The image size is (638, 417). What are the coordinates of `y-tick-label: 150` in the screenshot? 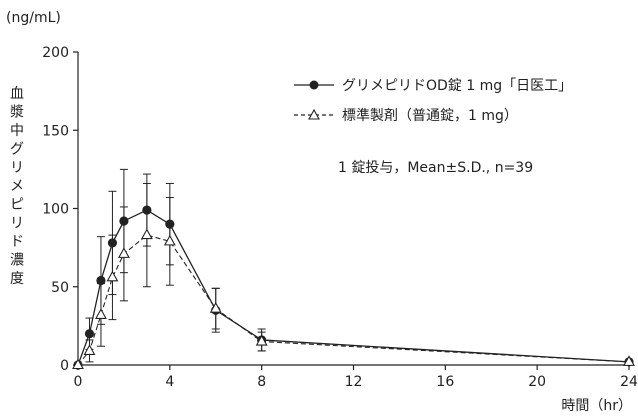 It's located at (55, 131).